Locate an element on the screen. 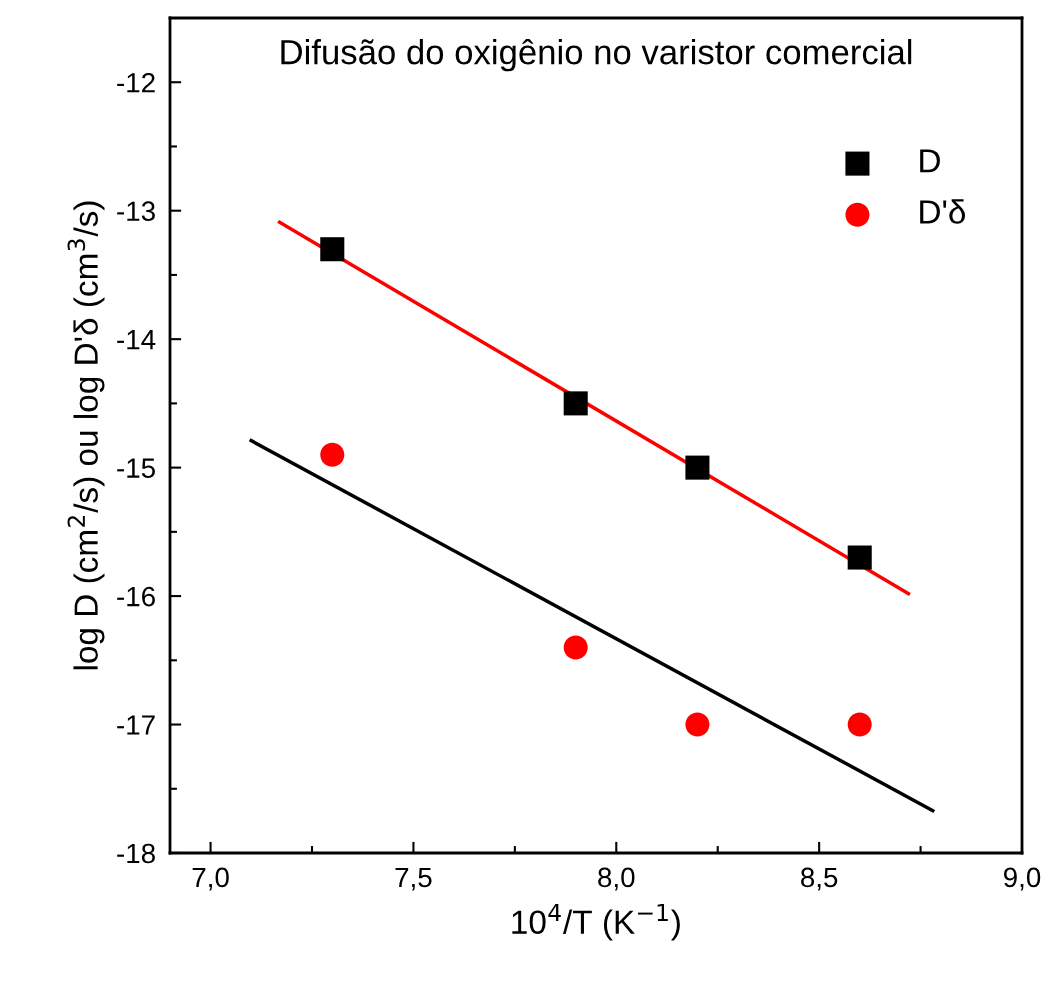 Image resolution: width=1050 pixels, height=987 pixels. text: Difusão do oxigênio no varistor comercial is located at coordinates (596, 55).